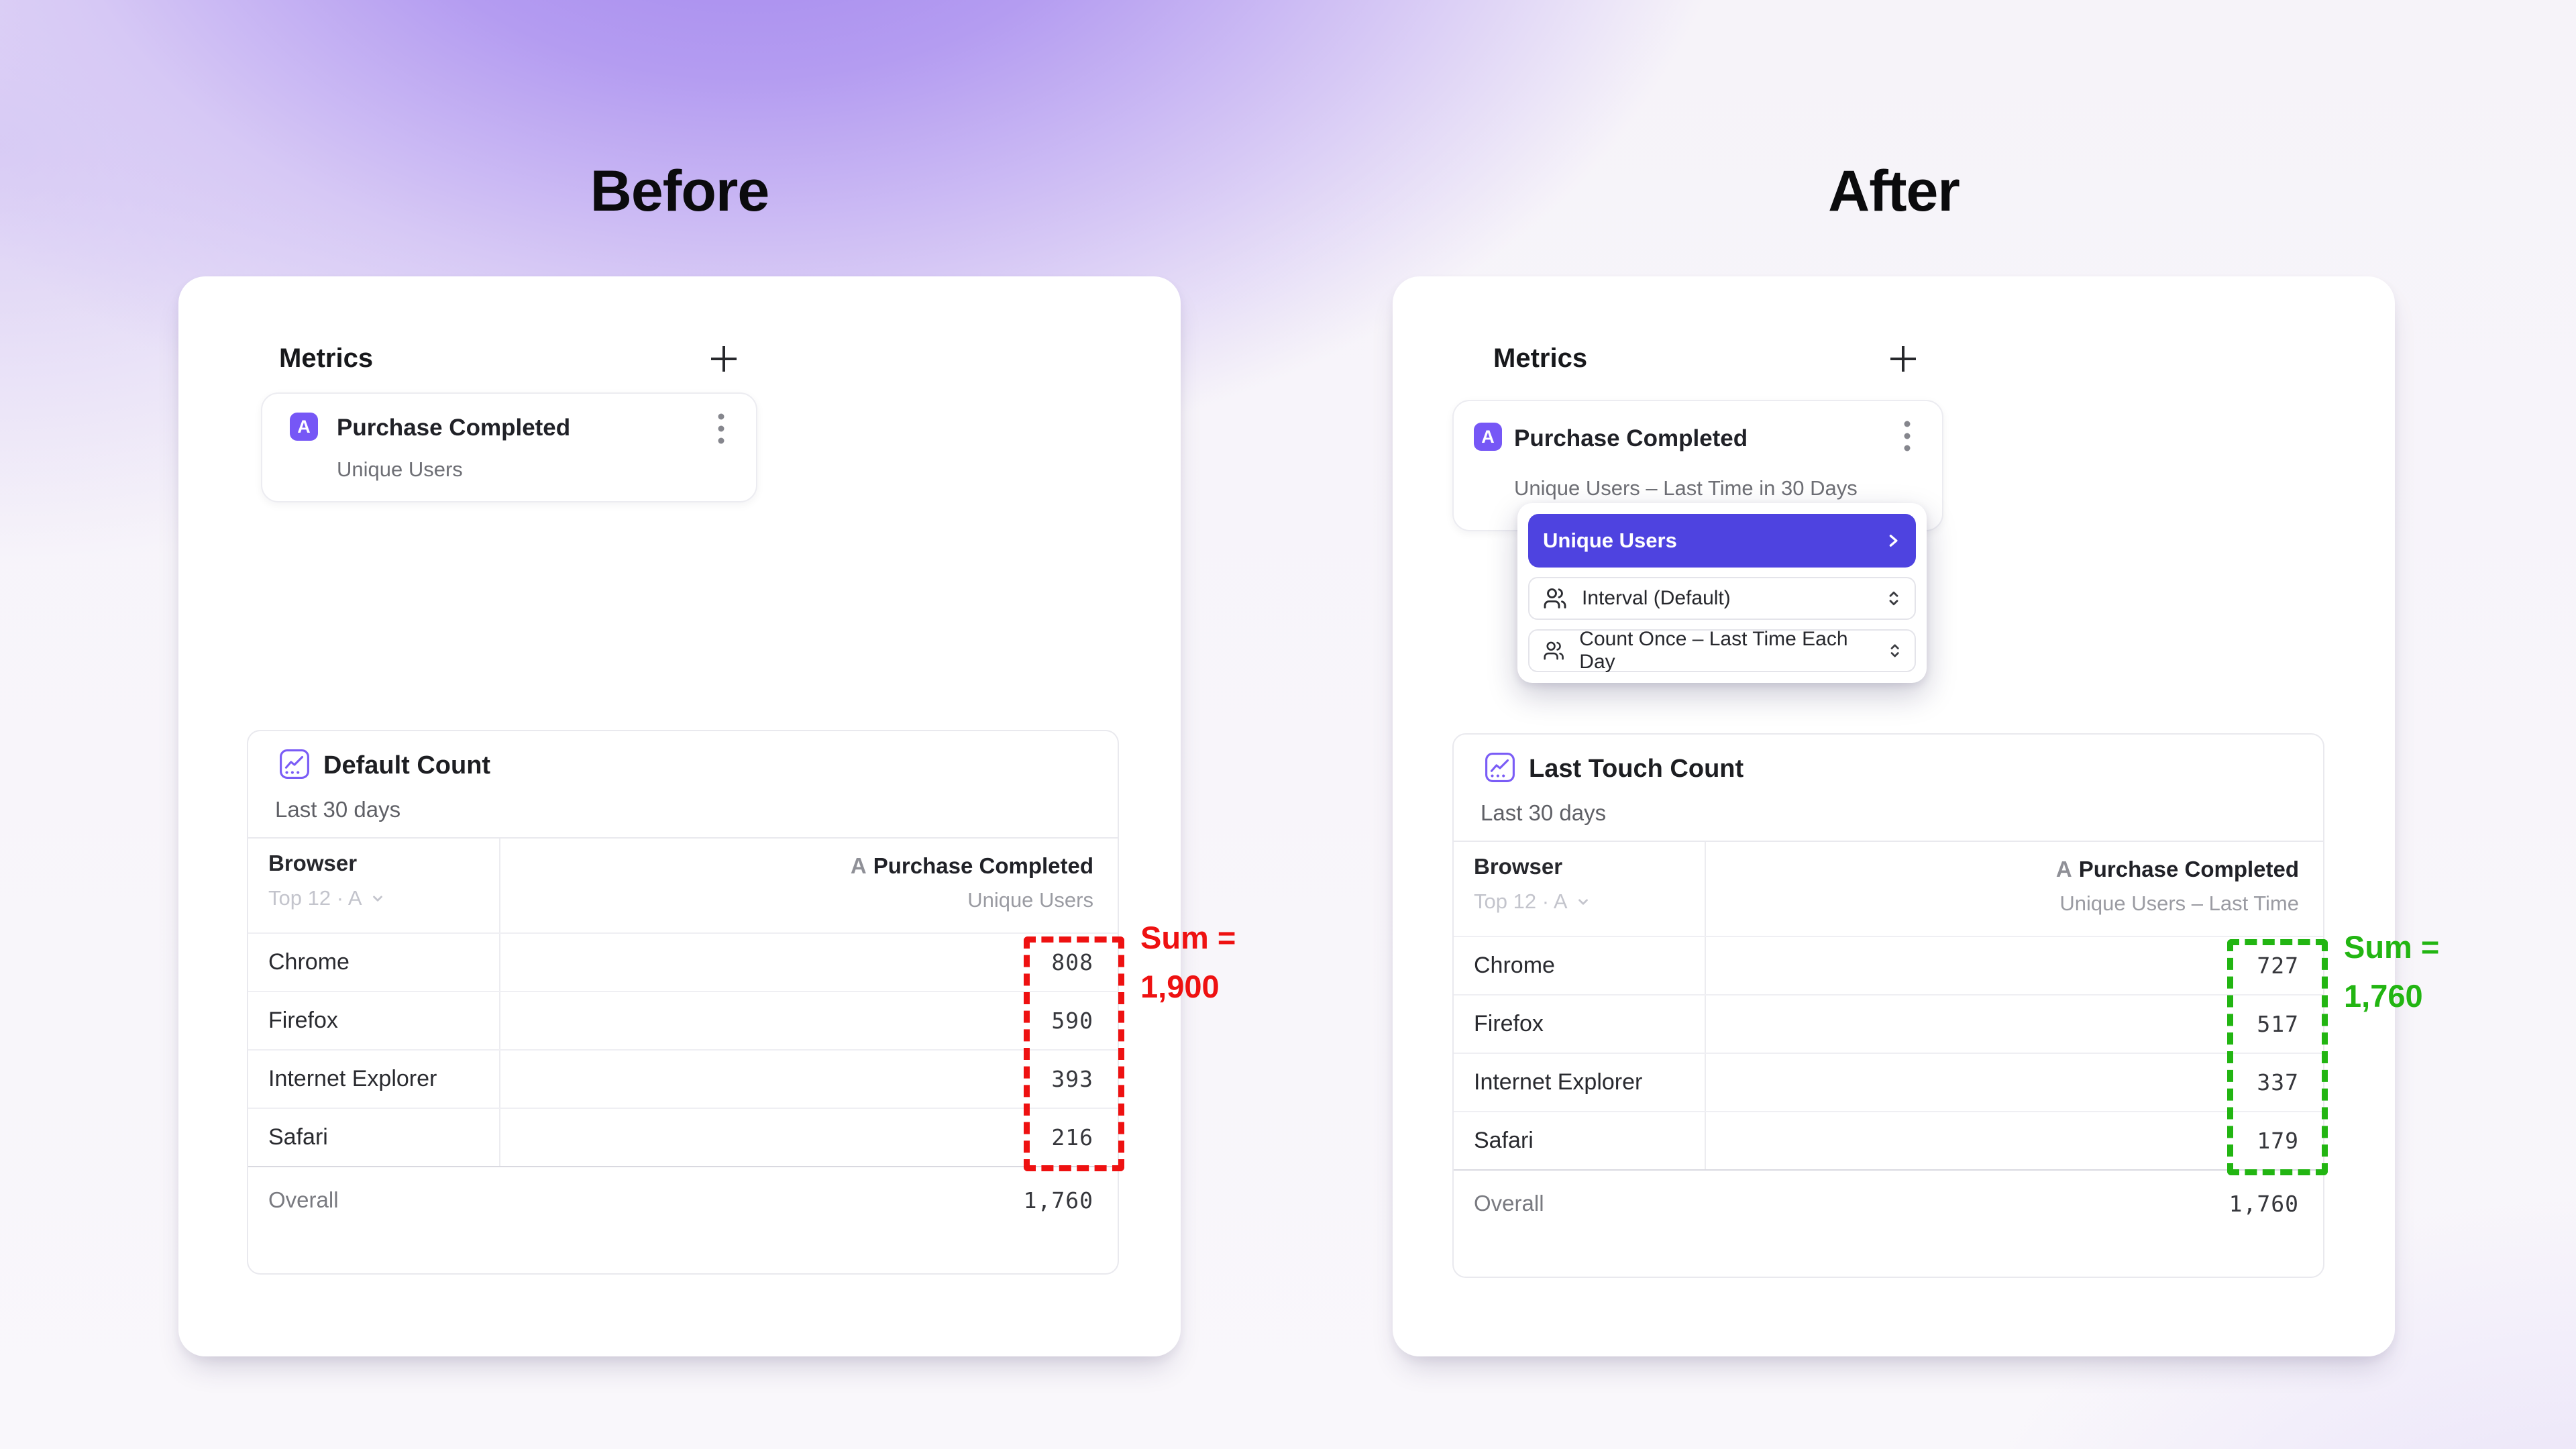 The image size is (2576, 1449). What do you see at coordinates (1894, 191) in the screenshot?
I see `after-title: After` at bounding box center [1894, 191].